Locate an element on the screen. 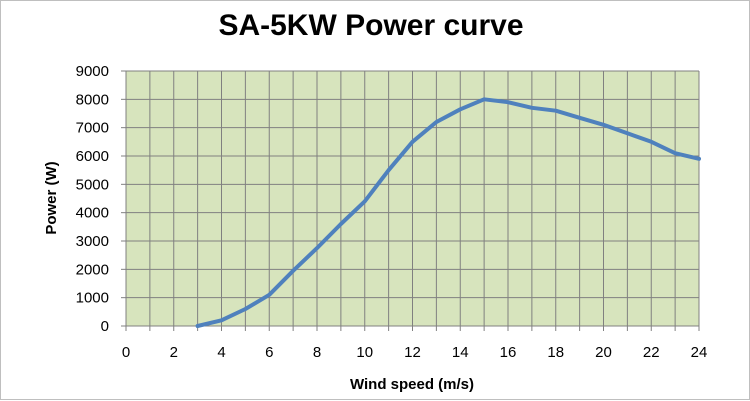 The width and height of the screenshot is (750, 401). y-axis-ticks: 0 1000 2000 3000 4000 5000 6000 7000 8000 9000 is located at coordinates (101, 199).